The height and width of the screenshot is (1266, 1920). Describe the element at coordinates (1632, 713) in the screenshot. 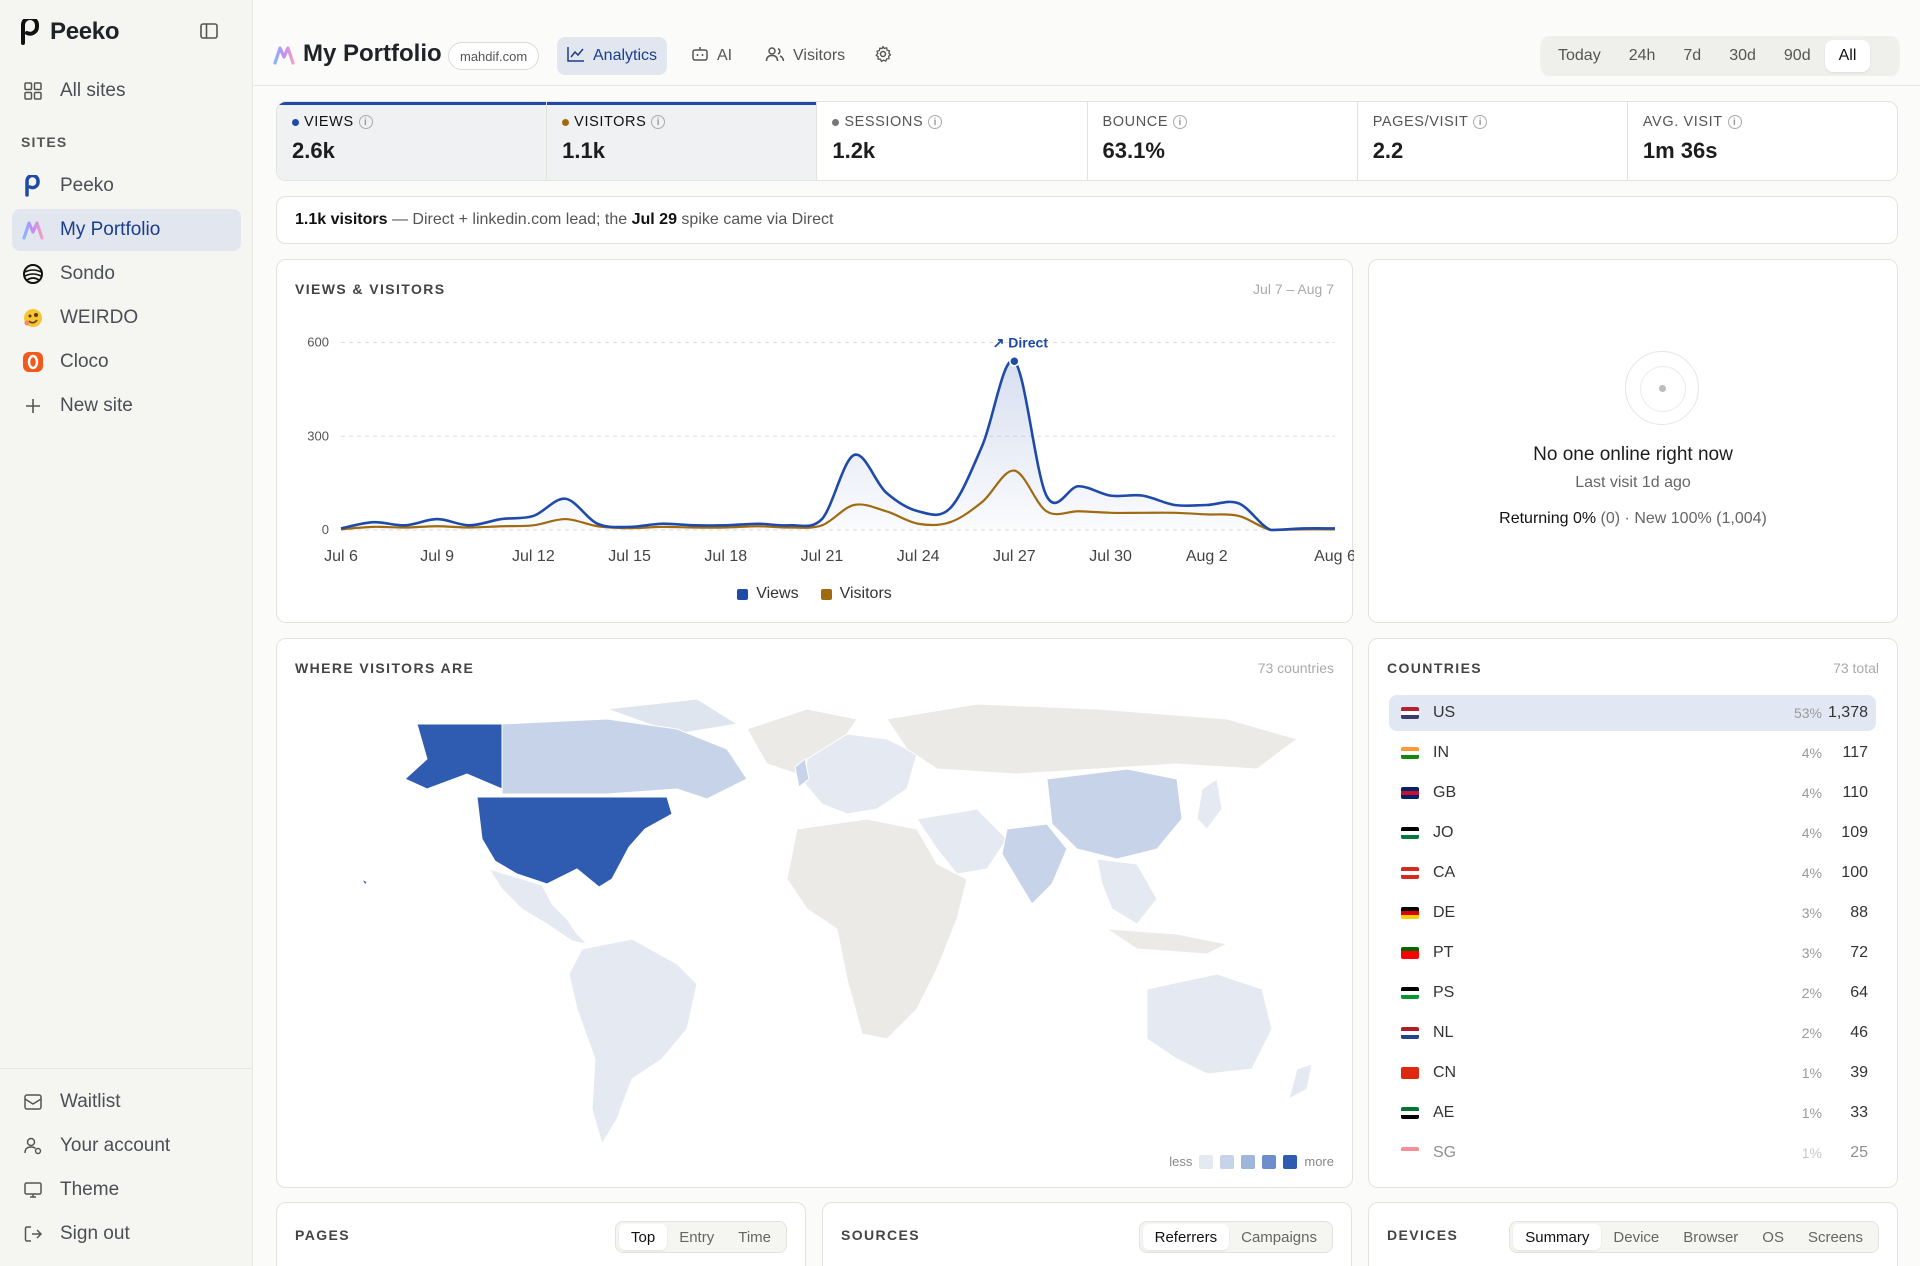

I see `country-row: US 53% 1,378` at that location.